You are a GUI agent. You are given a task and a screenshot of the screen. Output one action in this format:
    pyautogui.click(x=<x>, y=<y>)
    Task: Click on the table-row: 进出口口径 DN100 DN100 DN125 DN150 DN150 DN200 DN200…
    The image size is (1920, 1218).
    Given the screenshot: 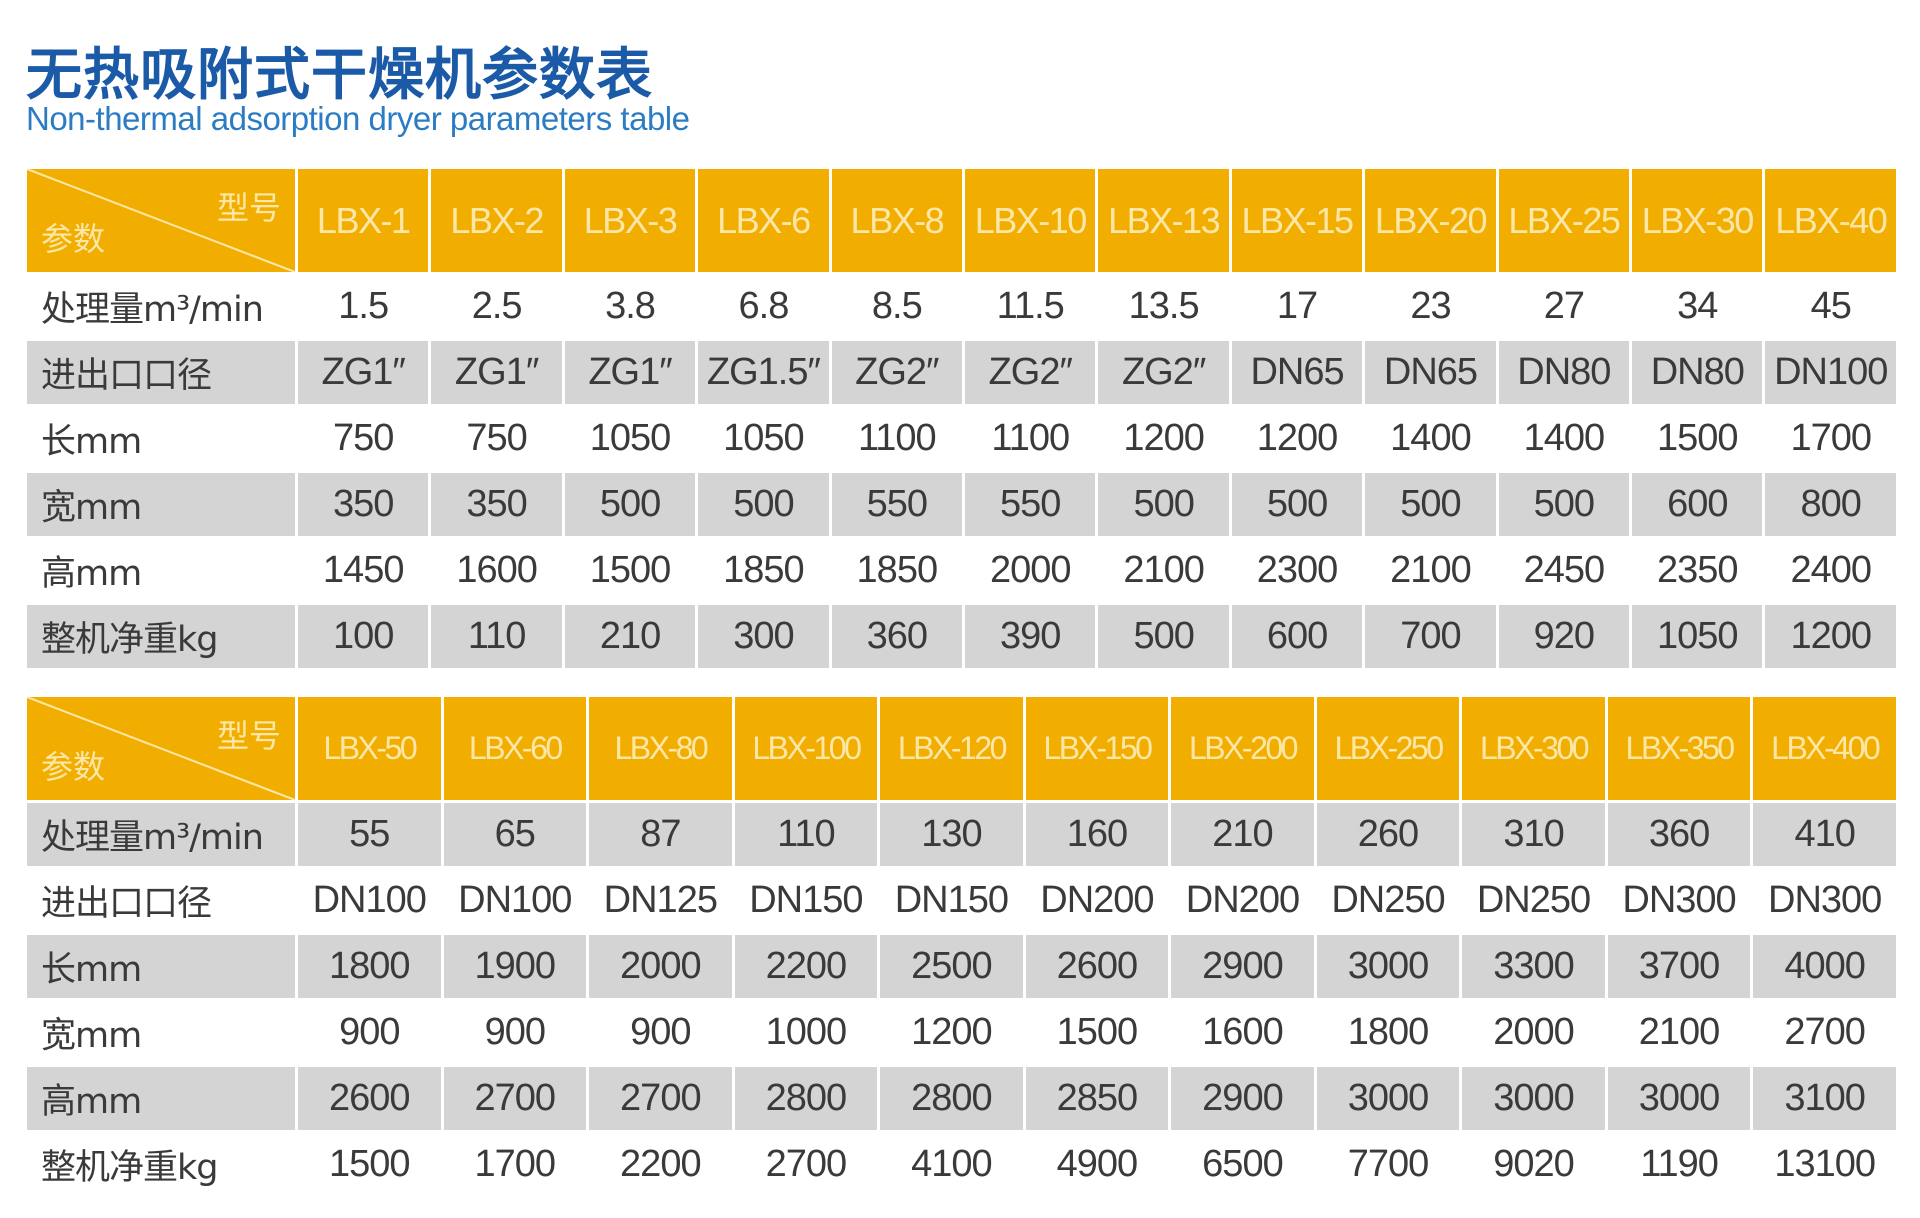 What is the action you would take?
    pyautogui.click(x=961, y=900)
    